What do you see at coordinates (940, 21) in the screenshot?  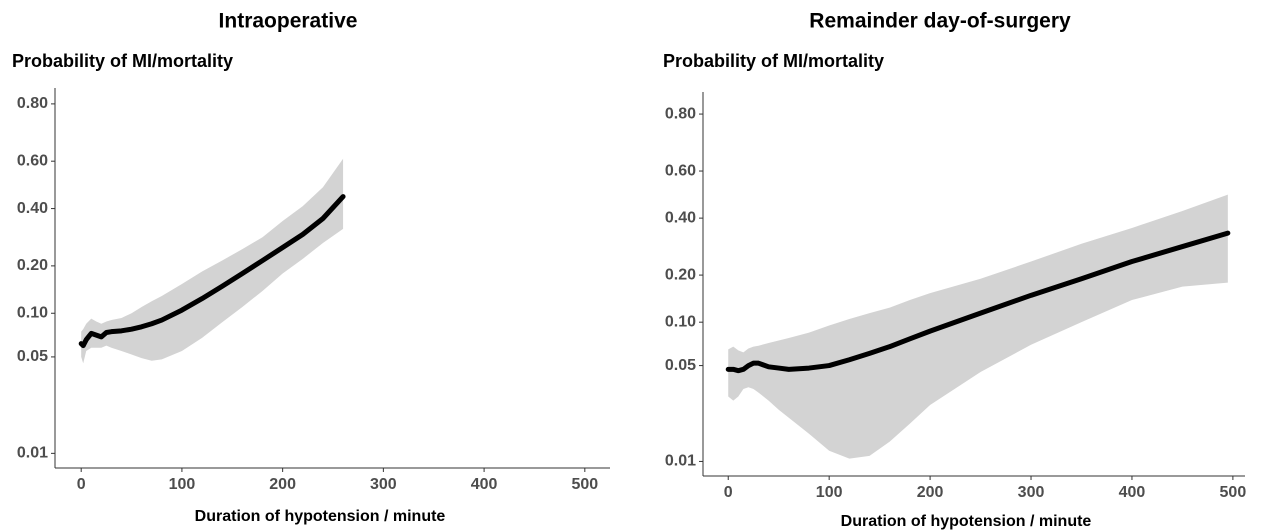 I see `chart-title: Remainder day-of-surgery` at bounding box center [940, 21].